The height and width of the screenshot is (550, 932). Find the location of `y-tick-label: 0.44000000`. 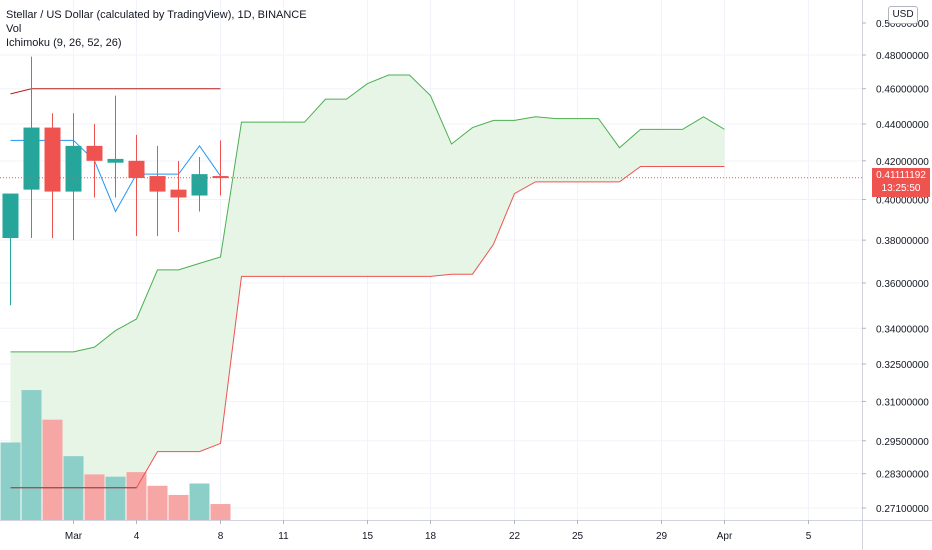

y-tick-label: 0.44000000 is located at coordinates (902, 125).